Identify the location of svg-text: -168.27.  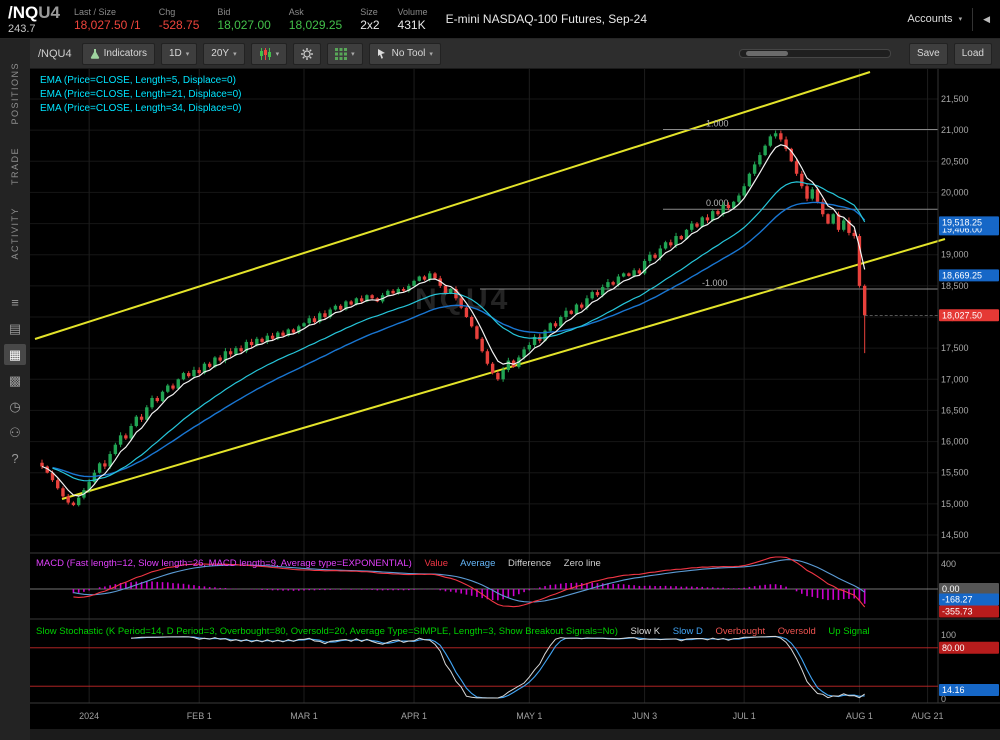
(957, 600).